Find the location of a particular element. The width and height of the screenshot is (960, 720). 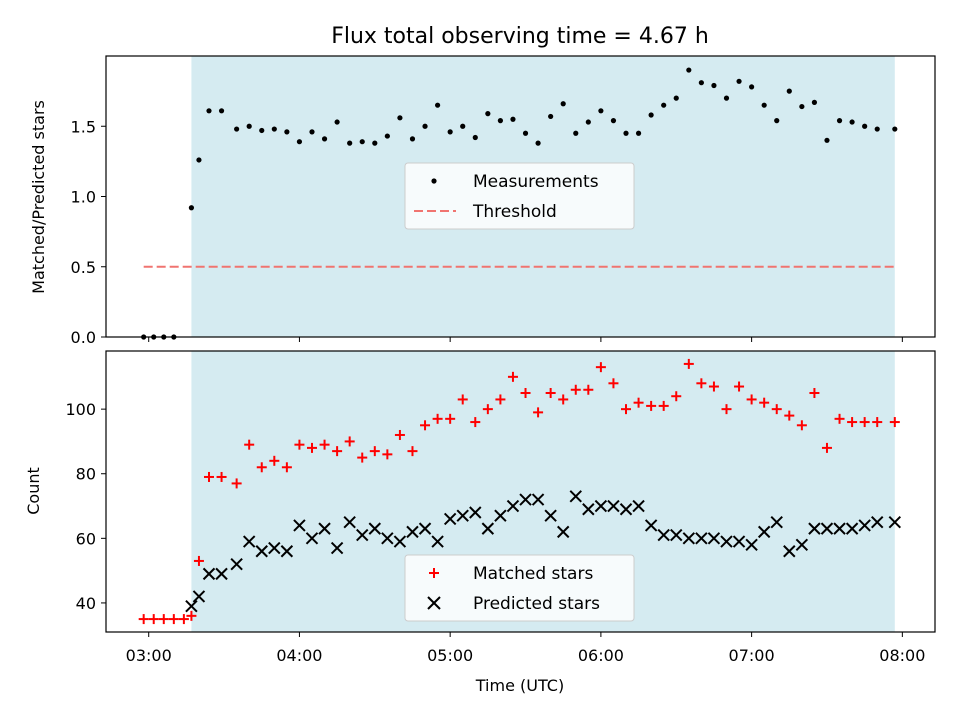

legend-matched-label: Matched stars is located at coordinates (533, 574).